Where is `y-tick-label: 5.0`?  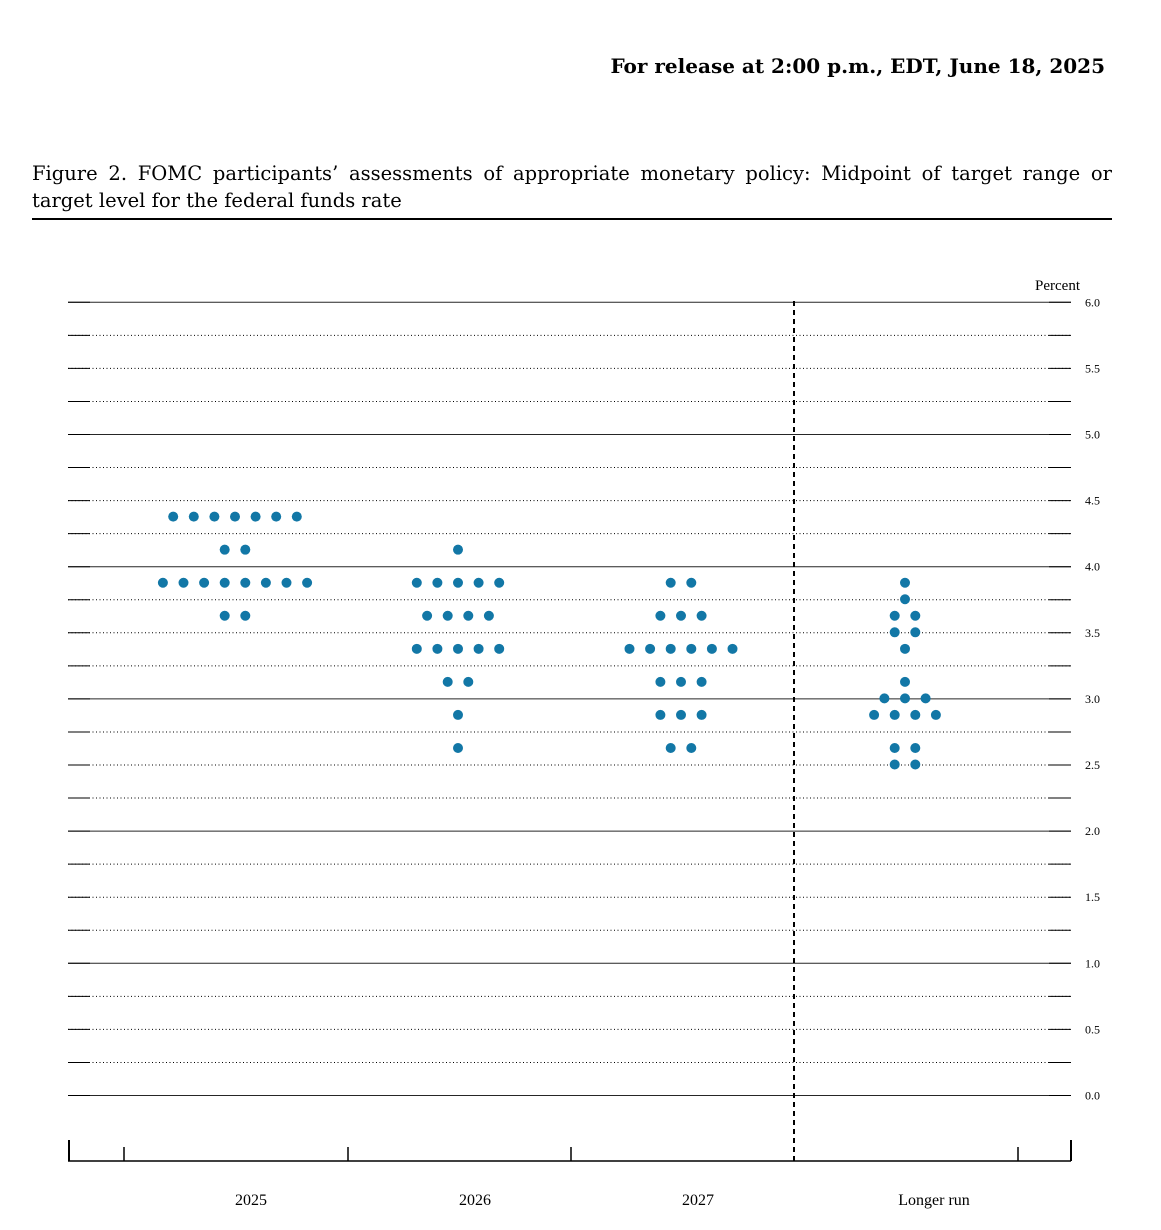 y-tick-label: 5.0 is located at coordinates (1092, 435).